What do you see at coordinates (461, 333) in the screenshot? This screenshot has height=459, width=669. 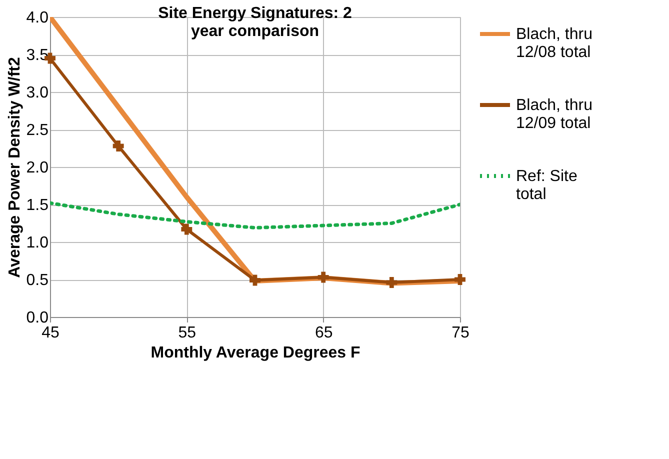 I see `x-tick-label: 75` at bounding box center [461, 333].